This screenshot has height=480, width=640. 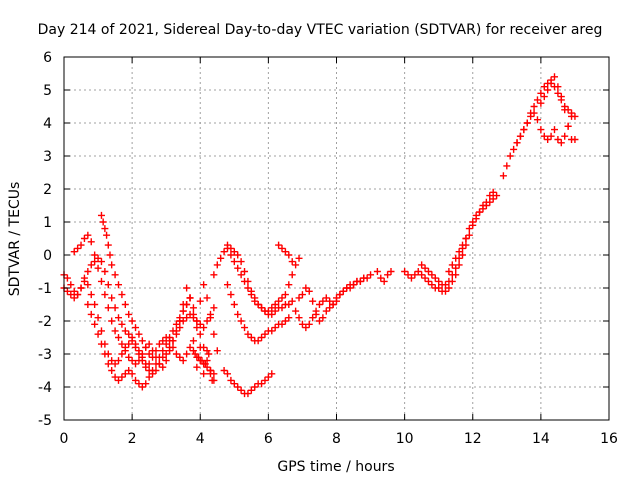 I want to click on x-axis-title: GPS time / hours, so click(x=335, y=467).